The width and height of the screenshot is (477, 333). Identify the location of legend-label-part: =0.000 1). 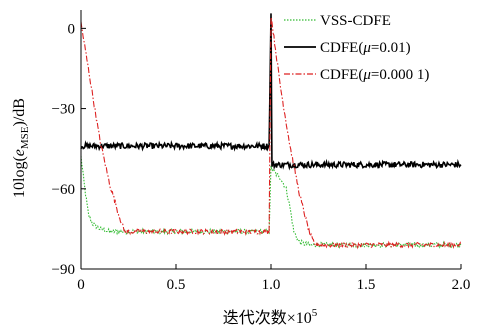
(400, 75).